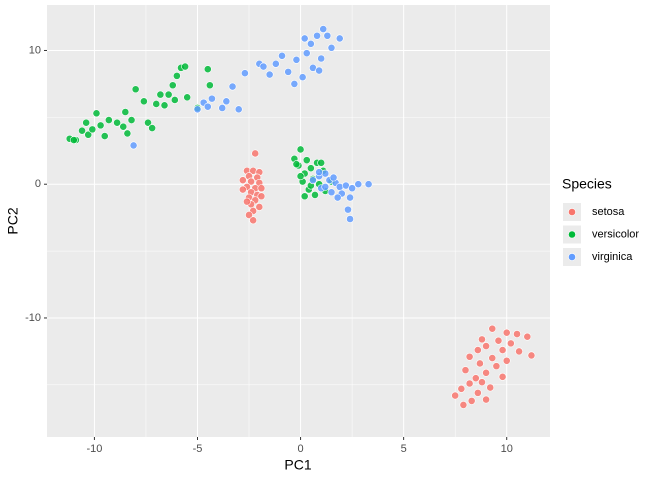  What do you see at coordinates (38, 184) in the screenshot?
I see `y-tick-label: 0` at bounding box center [38, 184].